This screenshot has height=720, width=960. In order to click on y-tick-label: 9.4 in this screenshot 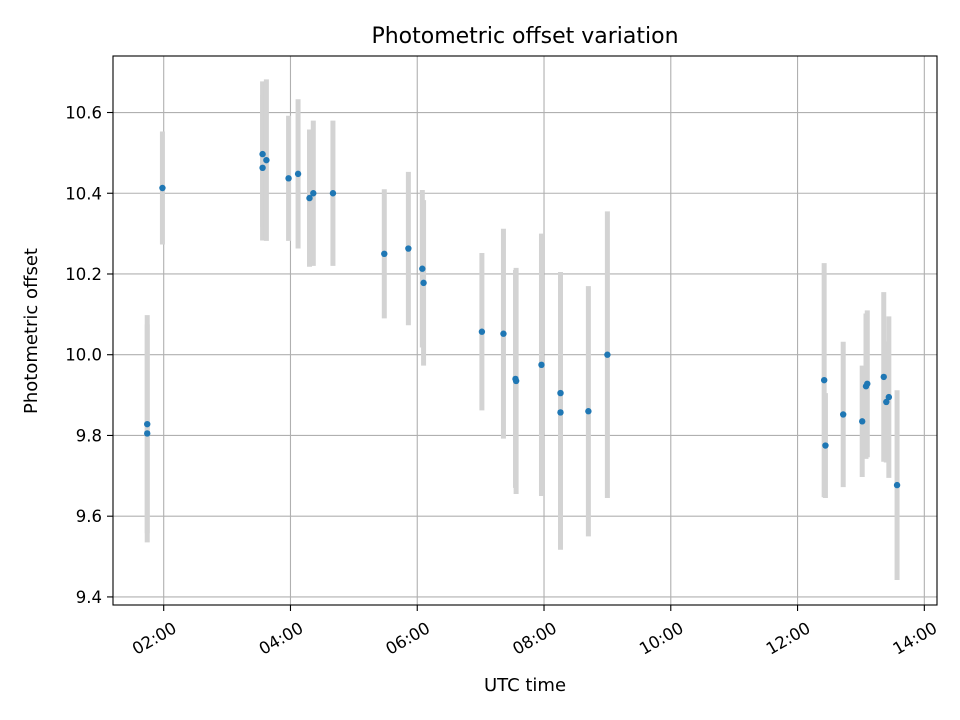, I will do `click(89, 597)`.